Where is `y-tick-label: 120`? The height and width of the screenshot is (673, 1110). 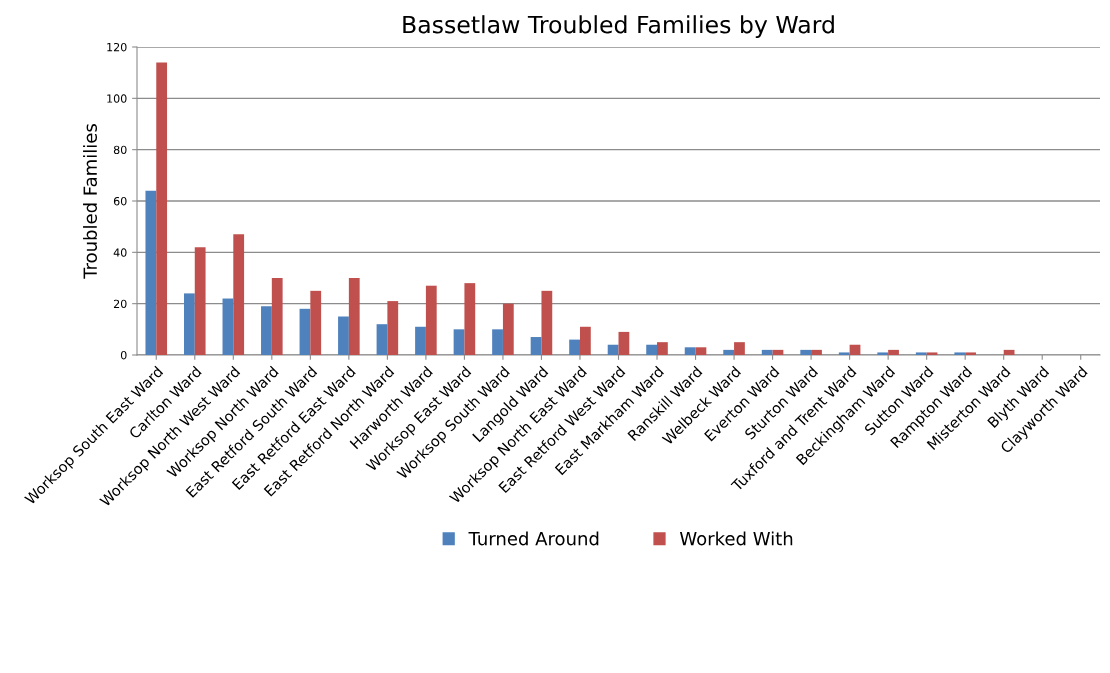
y-tick-label: 120 is located at coordinates (117, 47).